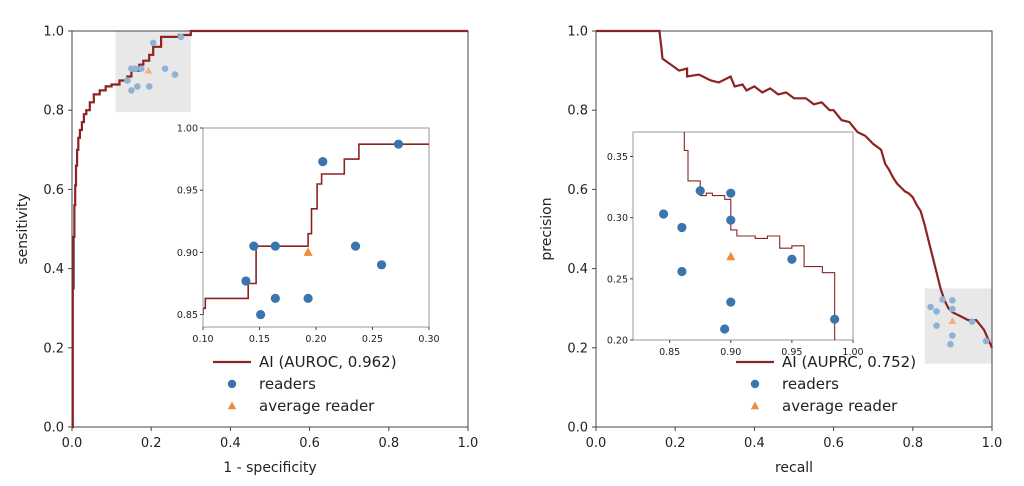 The width and height of the screenshot is (1024, 486). Describe the element at coordinates (187, 315) in the screenshot. I see `inset-y-tick-label: 0.85` at that location.